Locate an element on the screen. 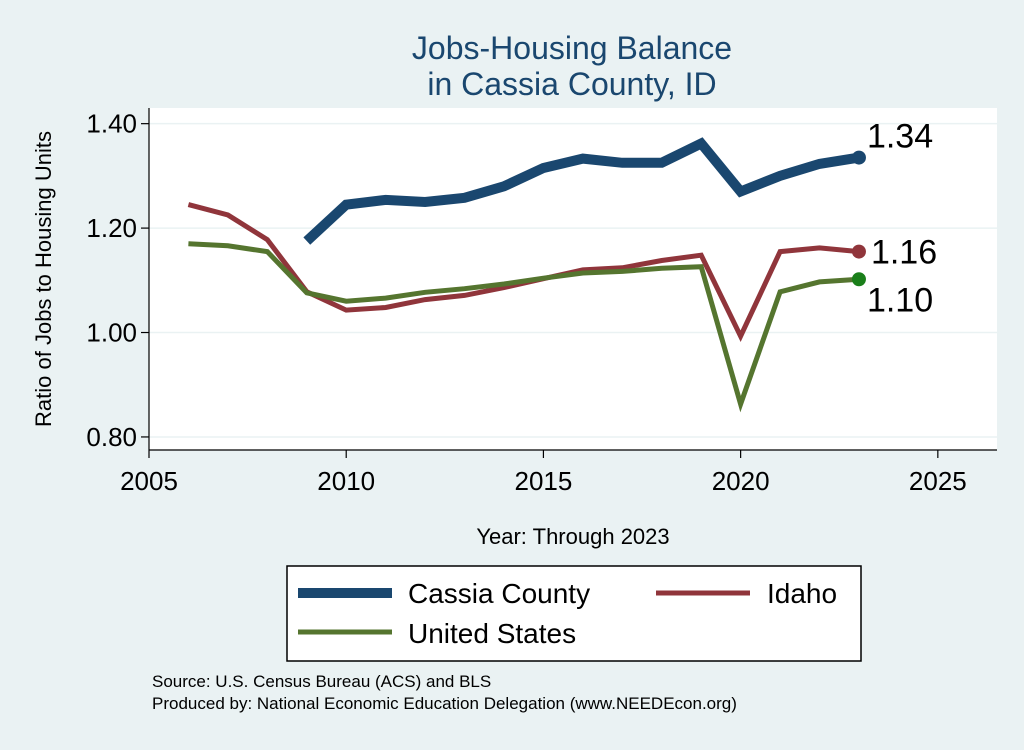 Image resolution: width=1024 pixels, height=750 pixels. y-tick-label: 1.00 is located at coordinates (111, 333).